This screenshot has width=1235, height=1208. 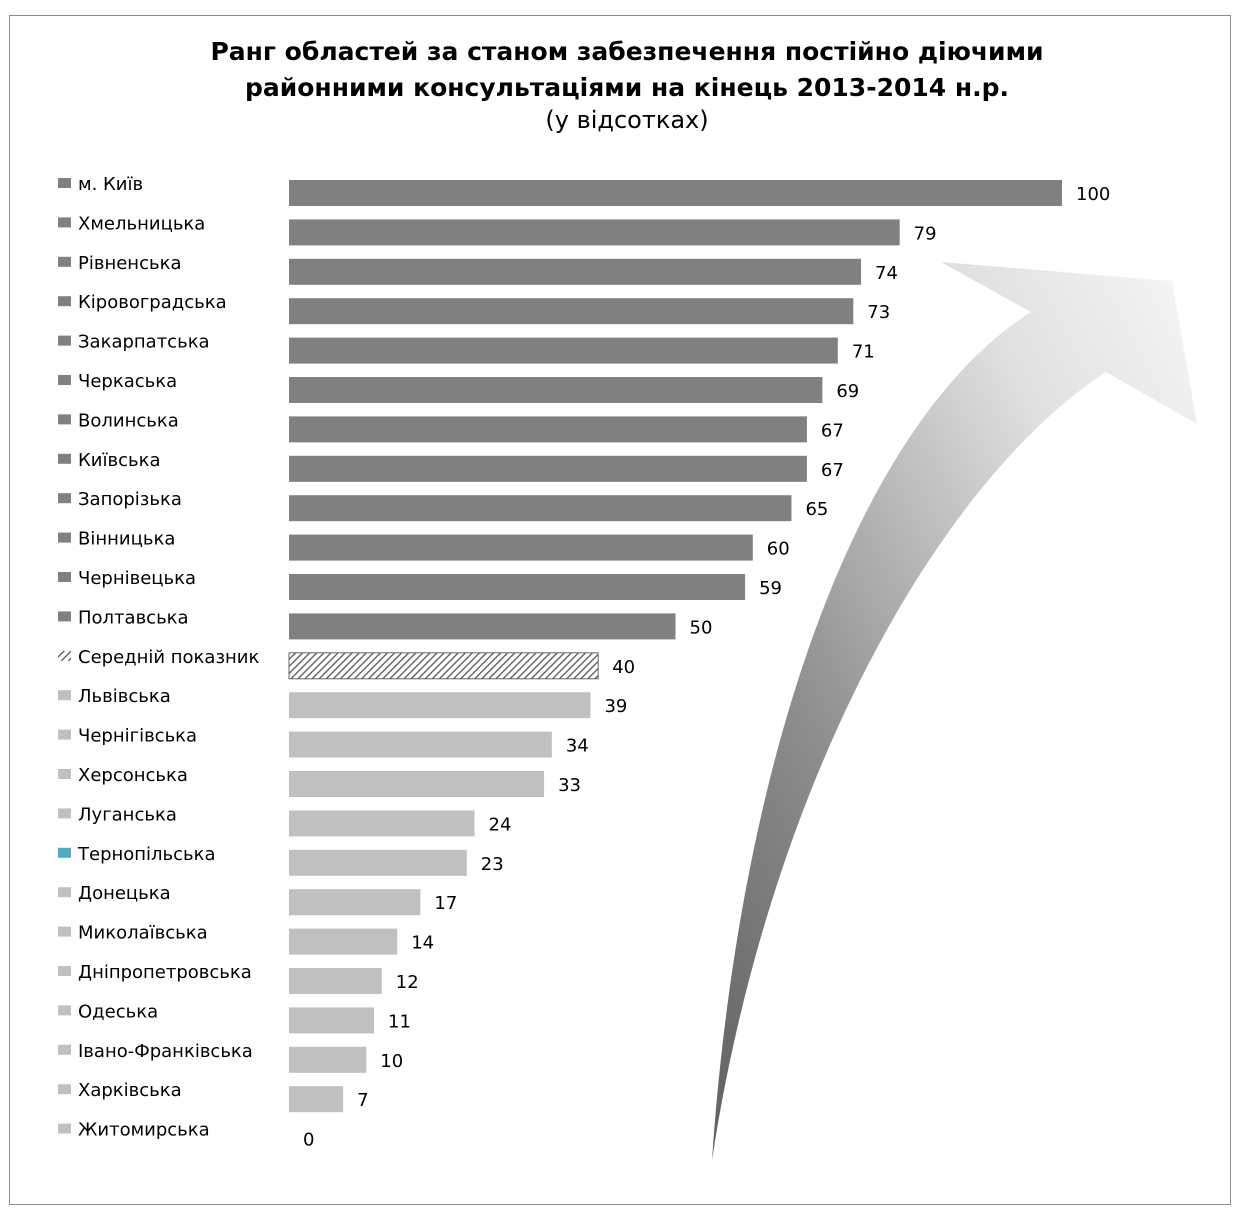 I want to click on value-label-21: 11, so click(x=399, y=1021).